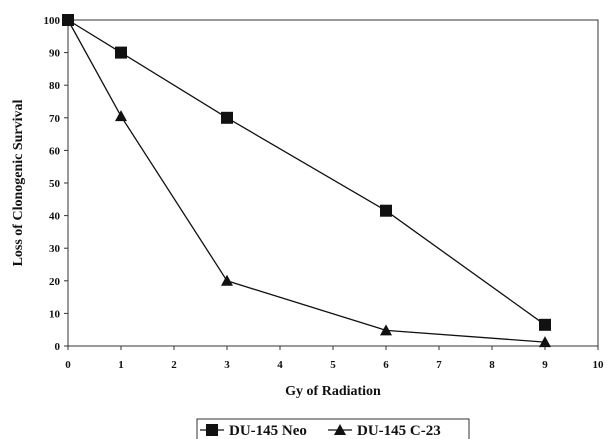 This screenshot has height=439, width=607. Describe the element at coordinates (268, 431) in the screenshot. I see `legend-label: DU-145 Neo` at that location.